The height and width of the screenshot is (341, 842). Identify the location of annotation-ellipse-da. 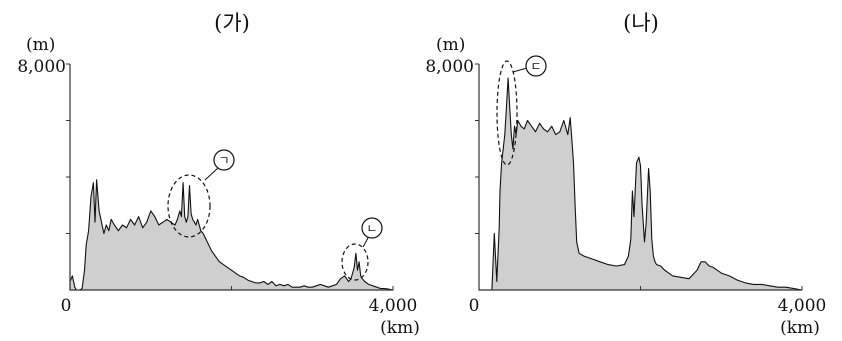
(507, 113).